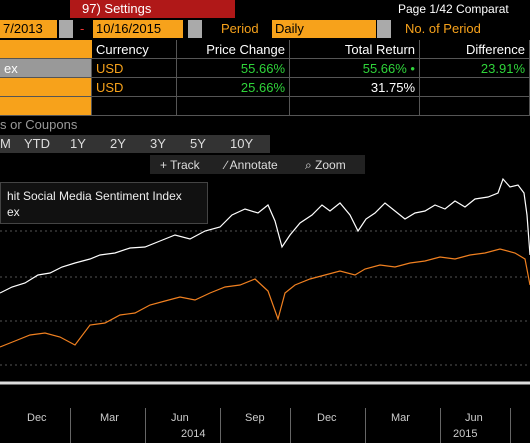 The image size is (530, 443). I want to click on period-label: Period, so click(240, 28).